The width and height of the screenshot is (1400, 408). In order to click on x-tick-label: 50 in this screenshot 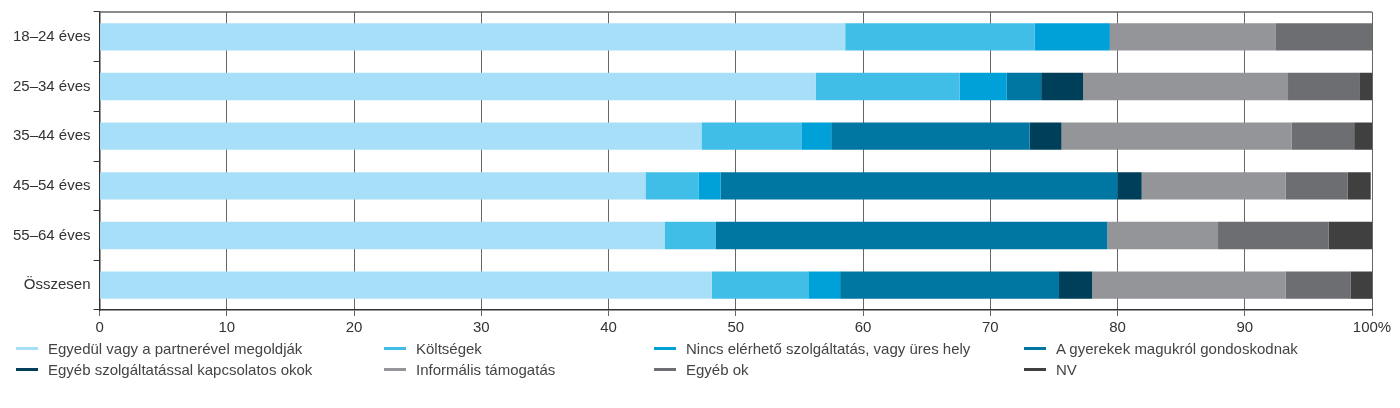, I will do `click(736, 327)`.